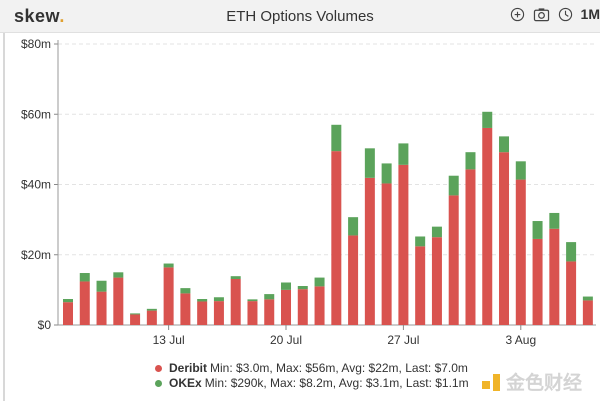 This screenshot has height=401, width=600. I want to click on clock-icon, so click(565, 14).